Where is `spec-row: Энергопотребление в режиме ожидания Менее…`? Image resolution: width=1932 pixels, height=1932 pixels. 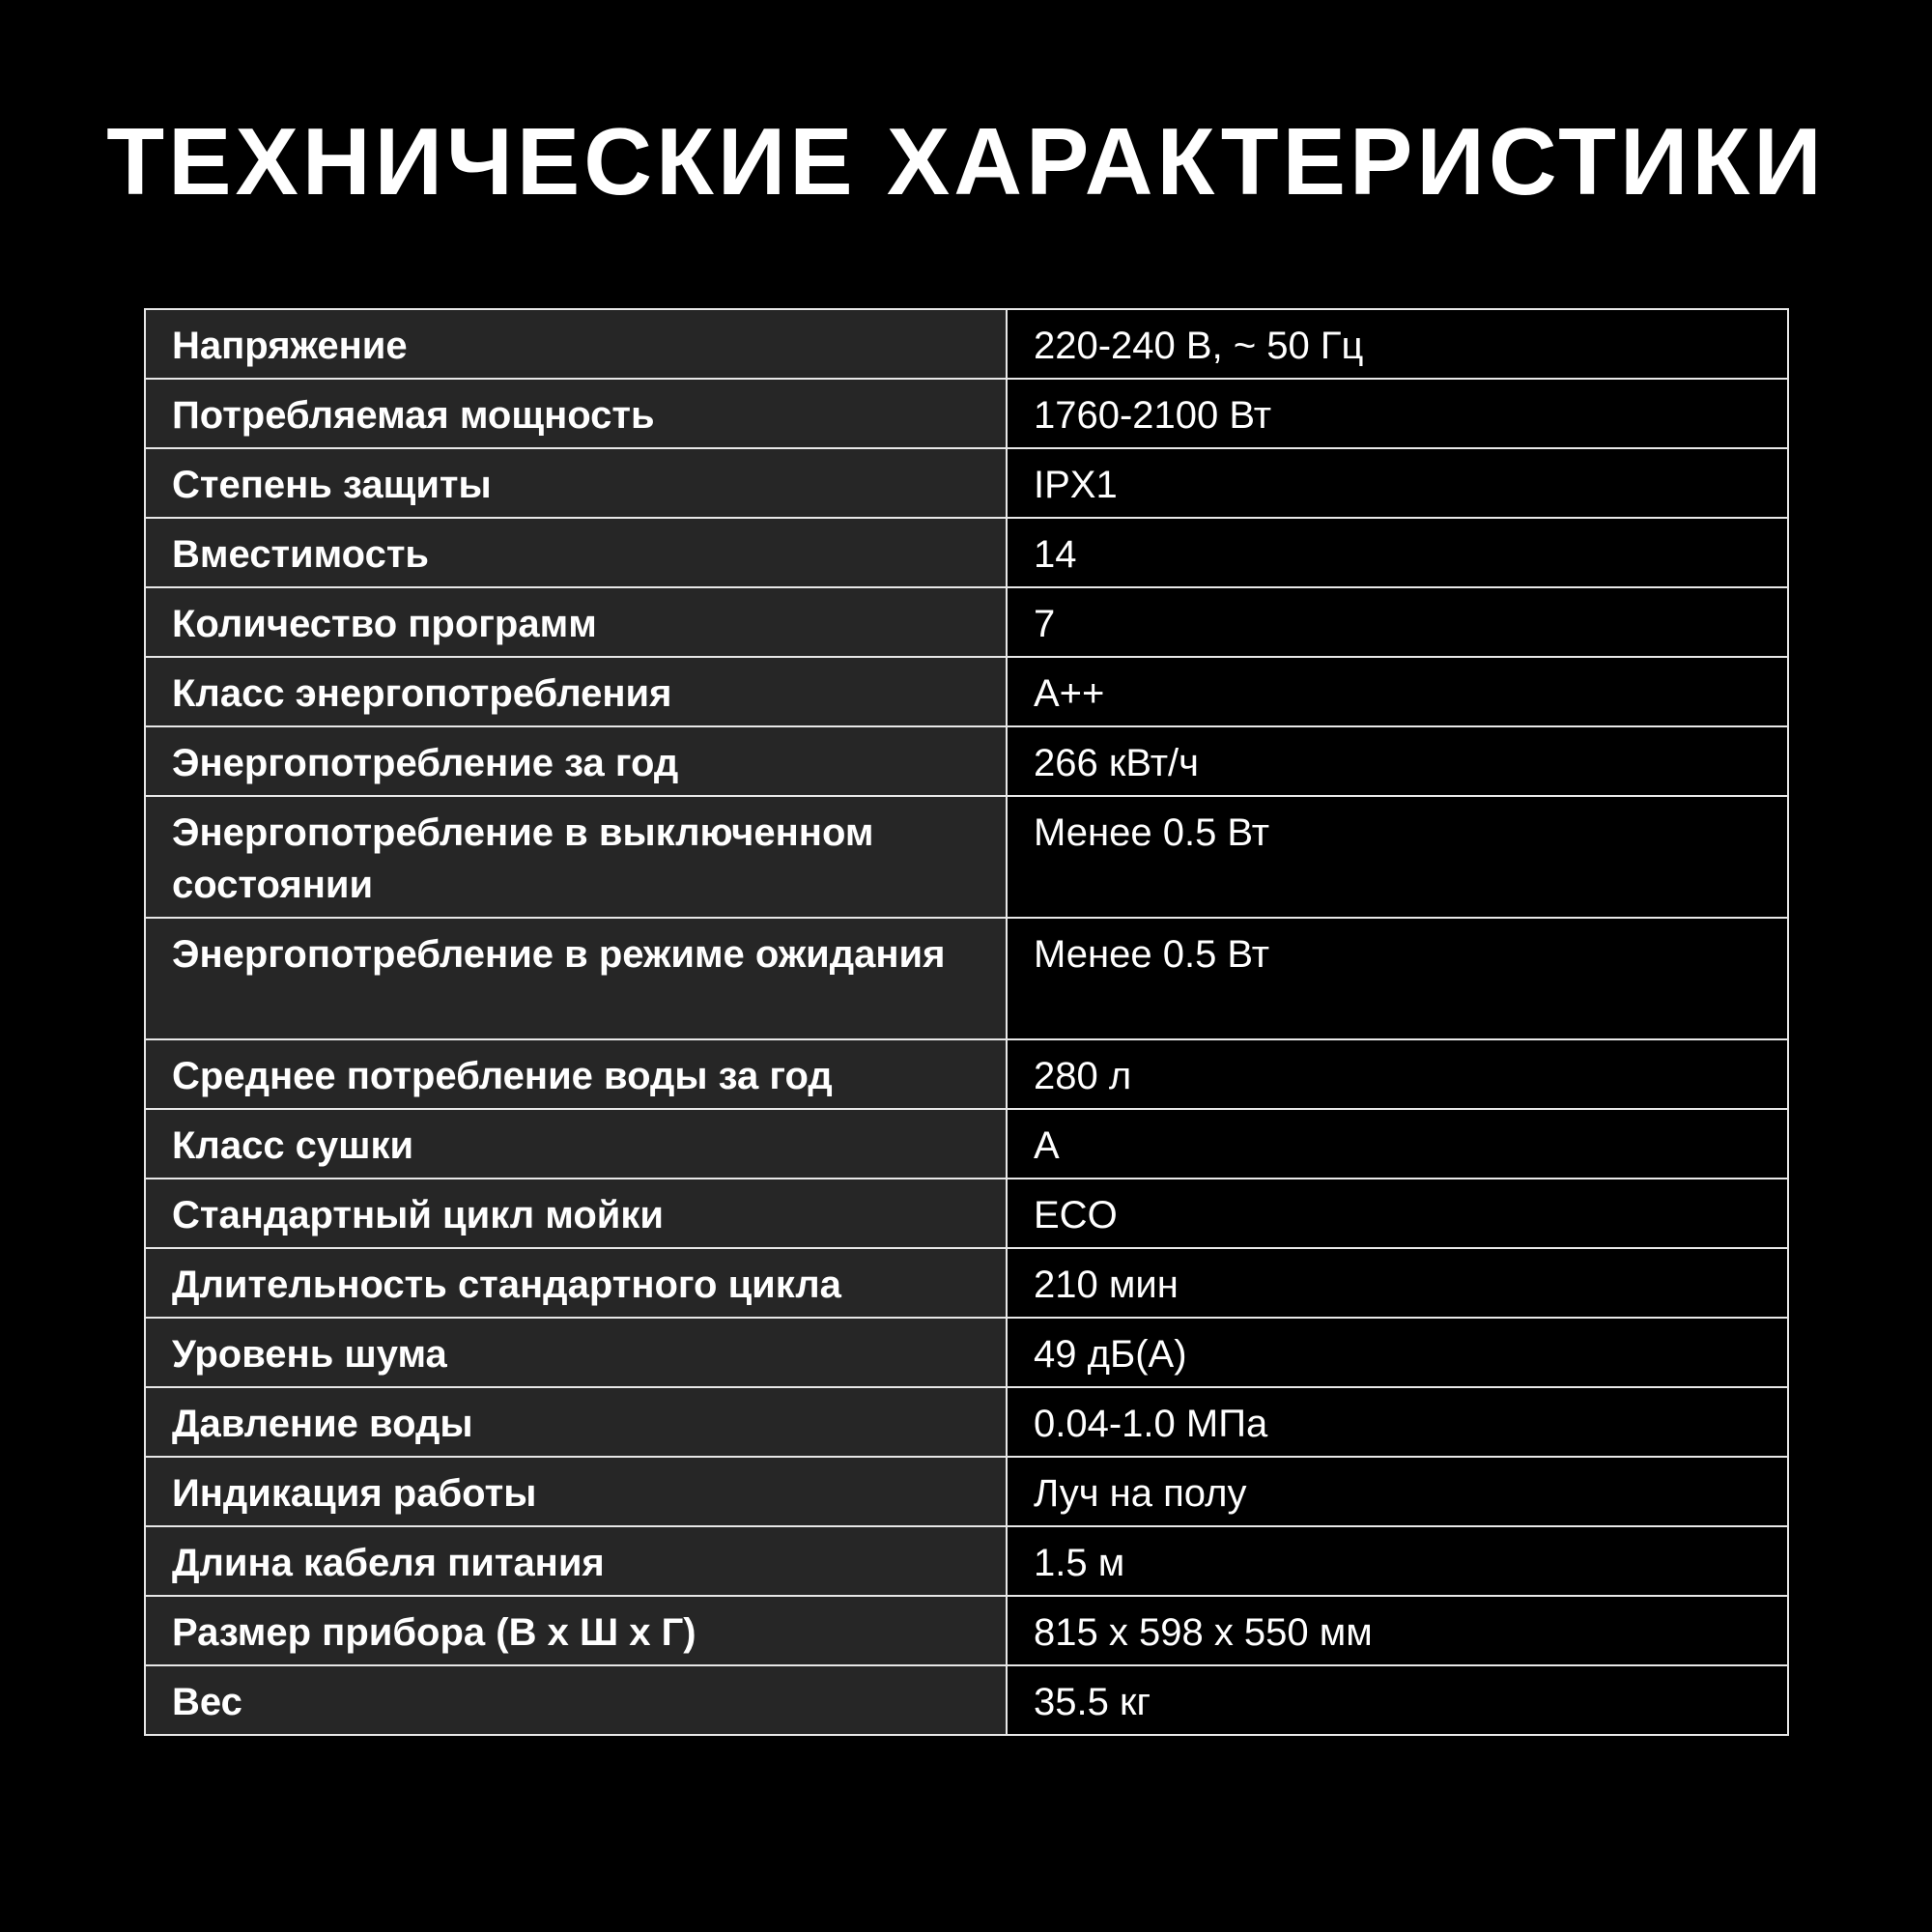 spec-row: Энергопотребление в режиме ожидания Менее… is located at coordinates (966, 978).